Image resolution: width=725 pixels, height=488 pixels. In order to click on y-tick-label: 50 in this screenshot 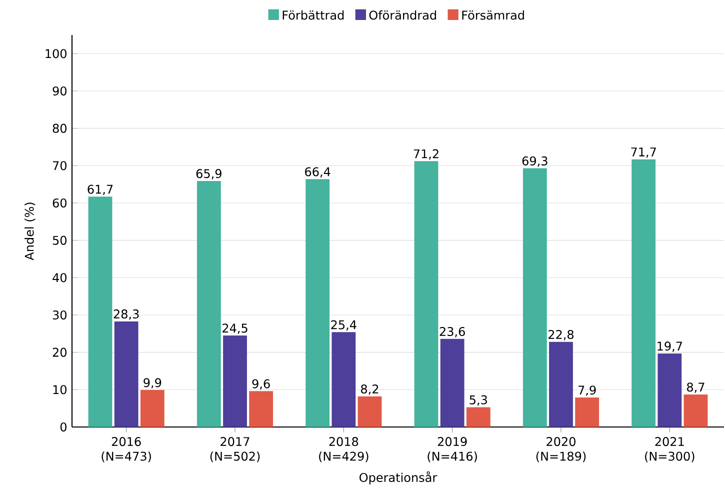, I will do `click(59, 240)`.